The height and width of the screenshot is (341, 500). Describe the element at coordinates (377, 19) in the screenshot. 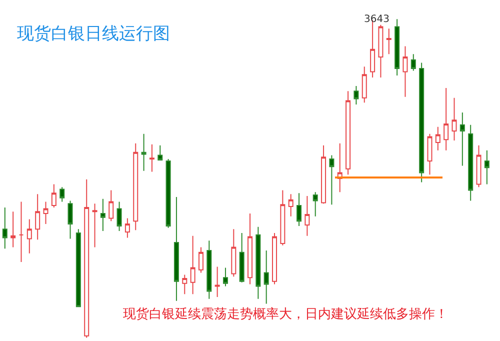

I see `annotation: 3643` at that location.